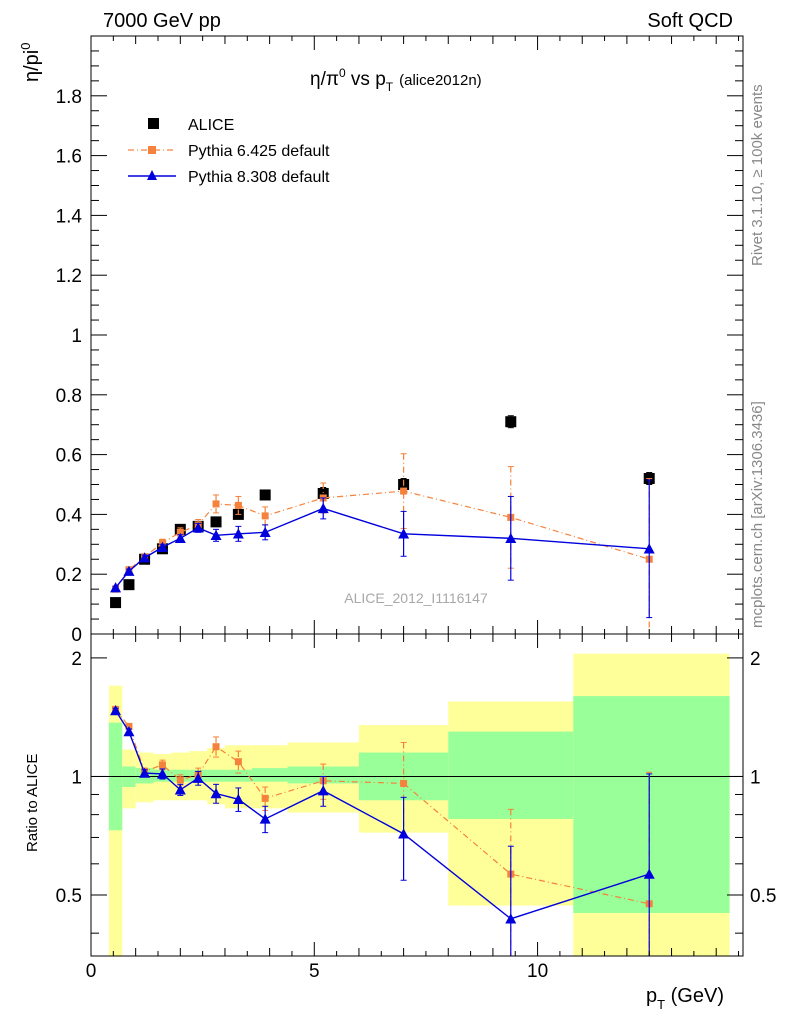 This screenshot has width=786, height=1024. What do you see at coordinates (69, 456) in the screenshot?
I see `main-y-tick-label-3: 0.6` at bounding box center [69, 456].